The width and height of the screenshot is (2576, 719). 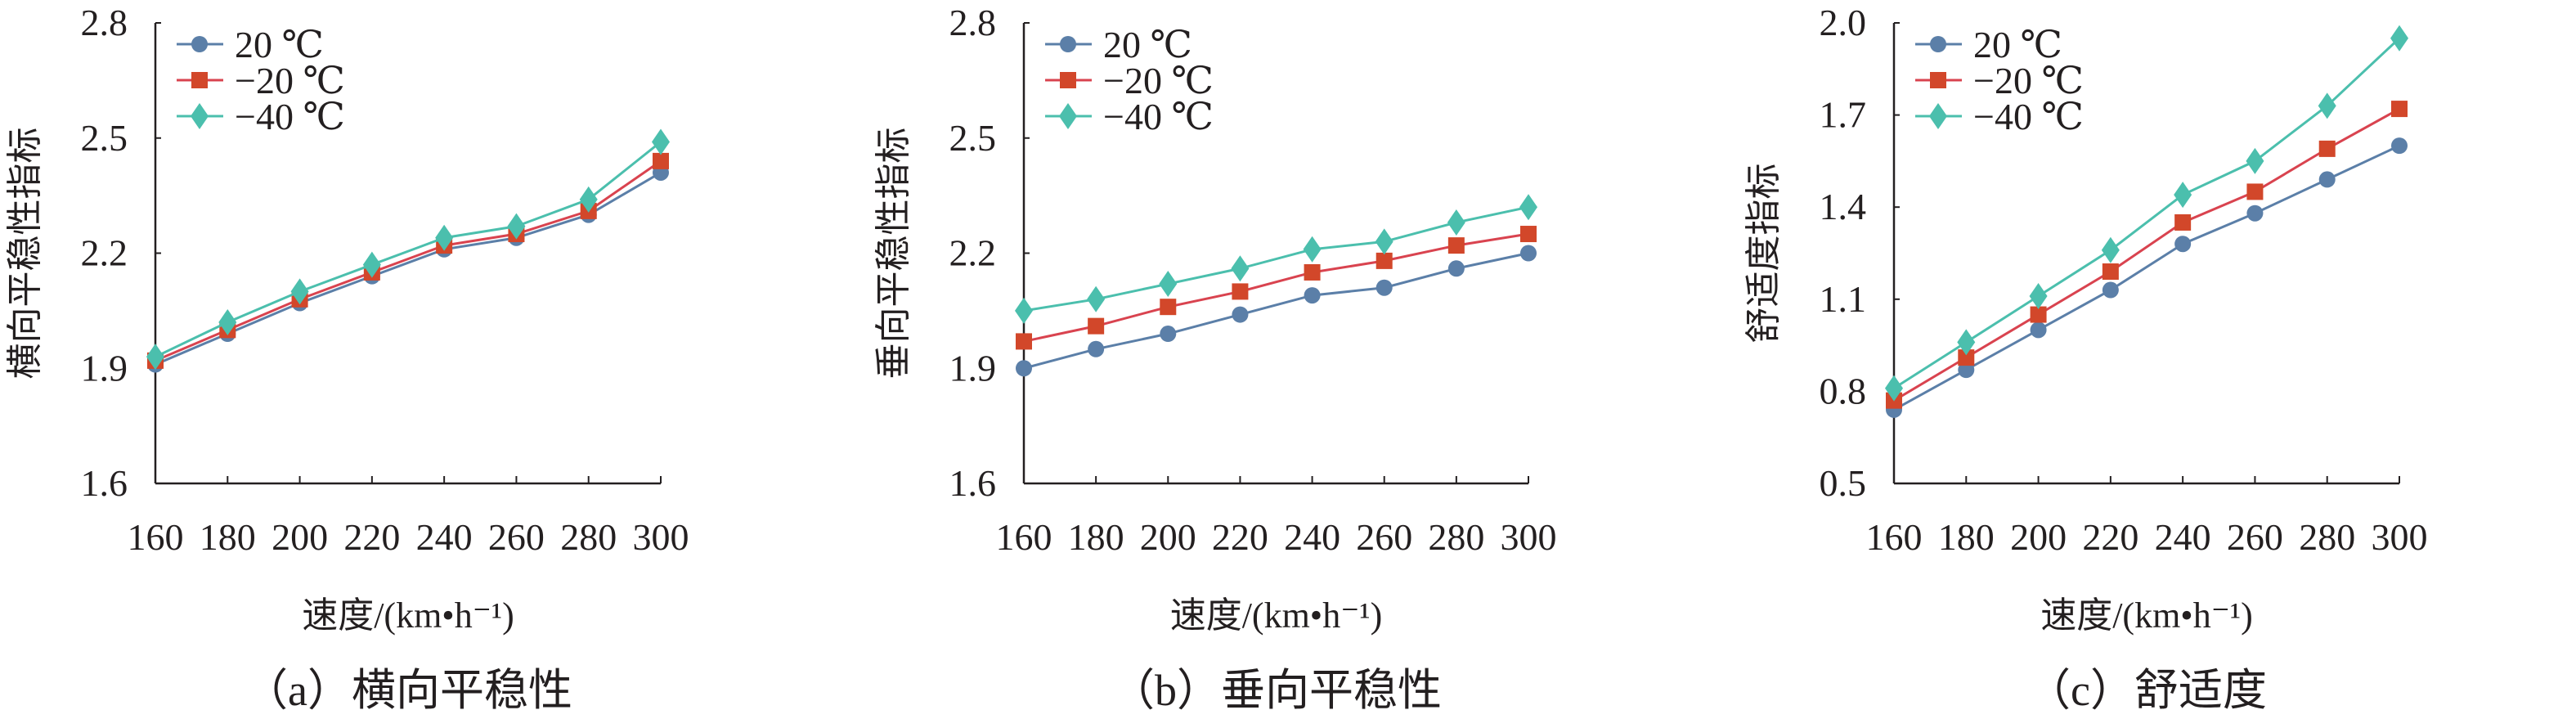 What do you see at coordinates (893, 254) in the screenshot?
I see `y-axis-label: 垂向平稳性指标` at bounding box center [893, 254].